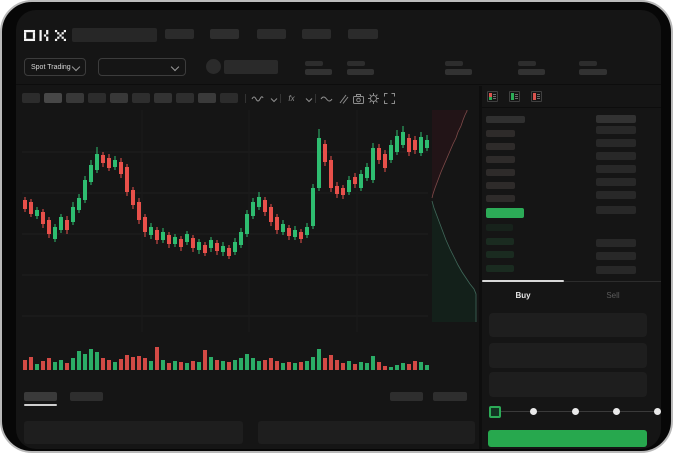 This screenshot has width=673, height=453. Describe the element at coordinates (366, 432) in the screenshot. I see `history-table-placeholder` at that location.